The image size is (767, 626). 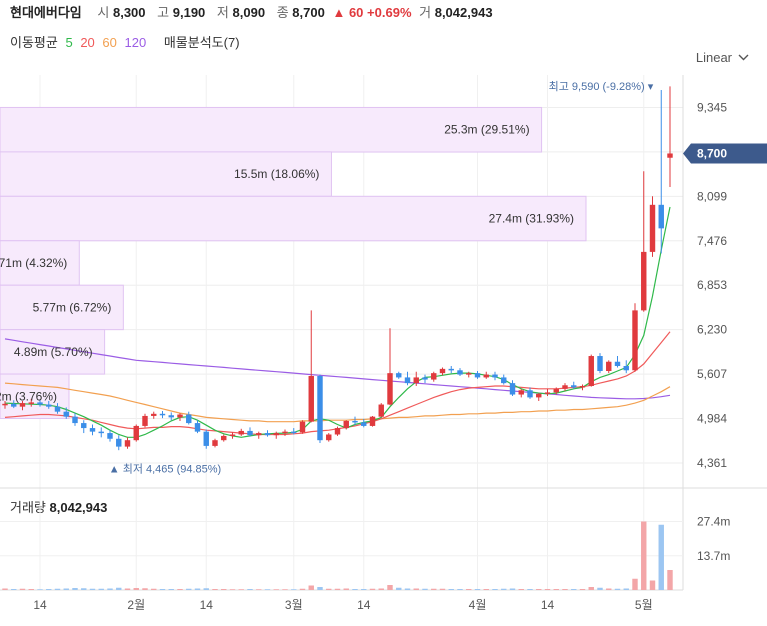 What do you see at coordinates (712, 241) in the screenshot?
I see `y-tick-label: 7,476` at bounding box center [712, 241].